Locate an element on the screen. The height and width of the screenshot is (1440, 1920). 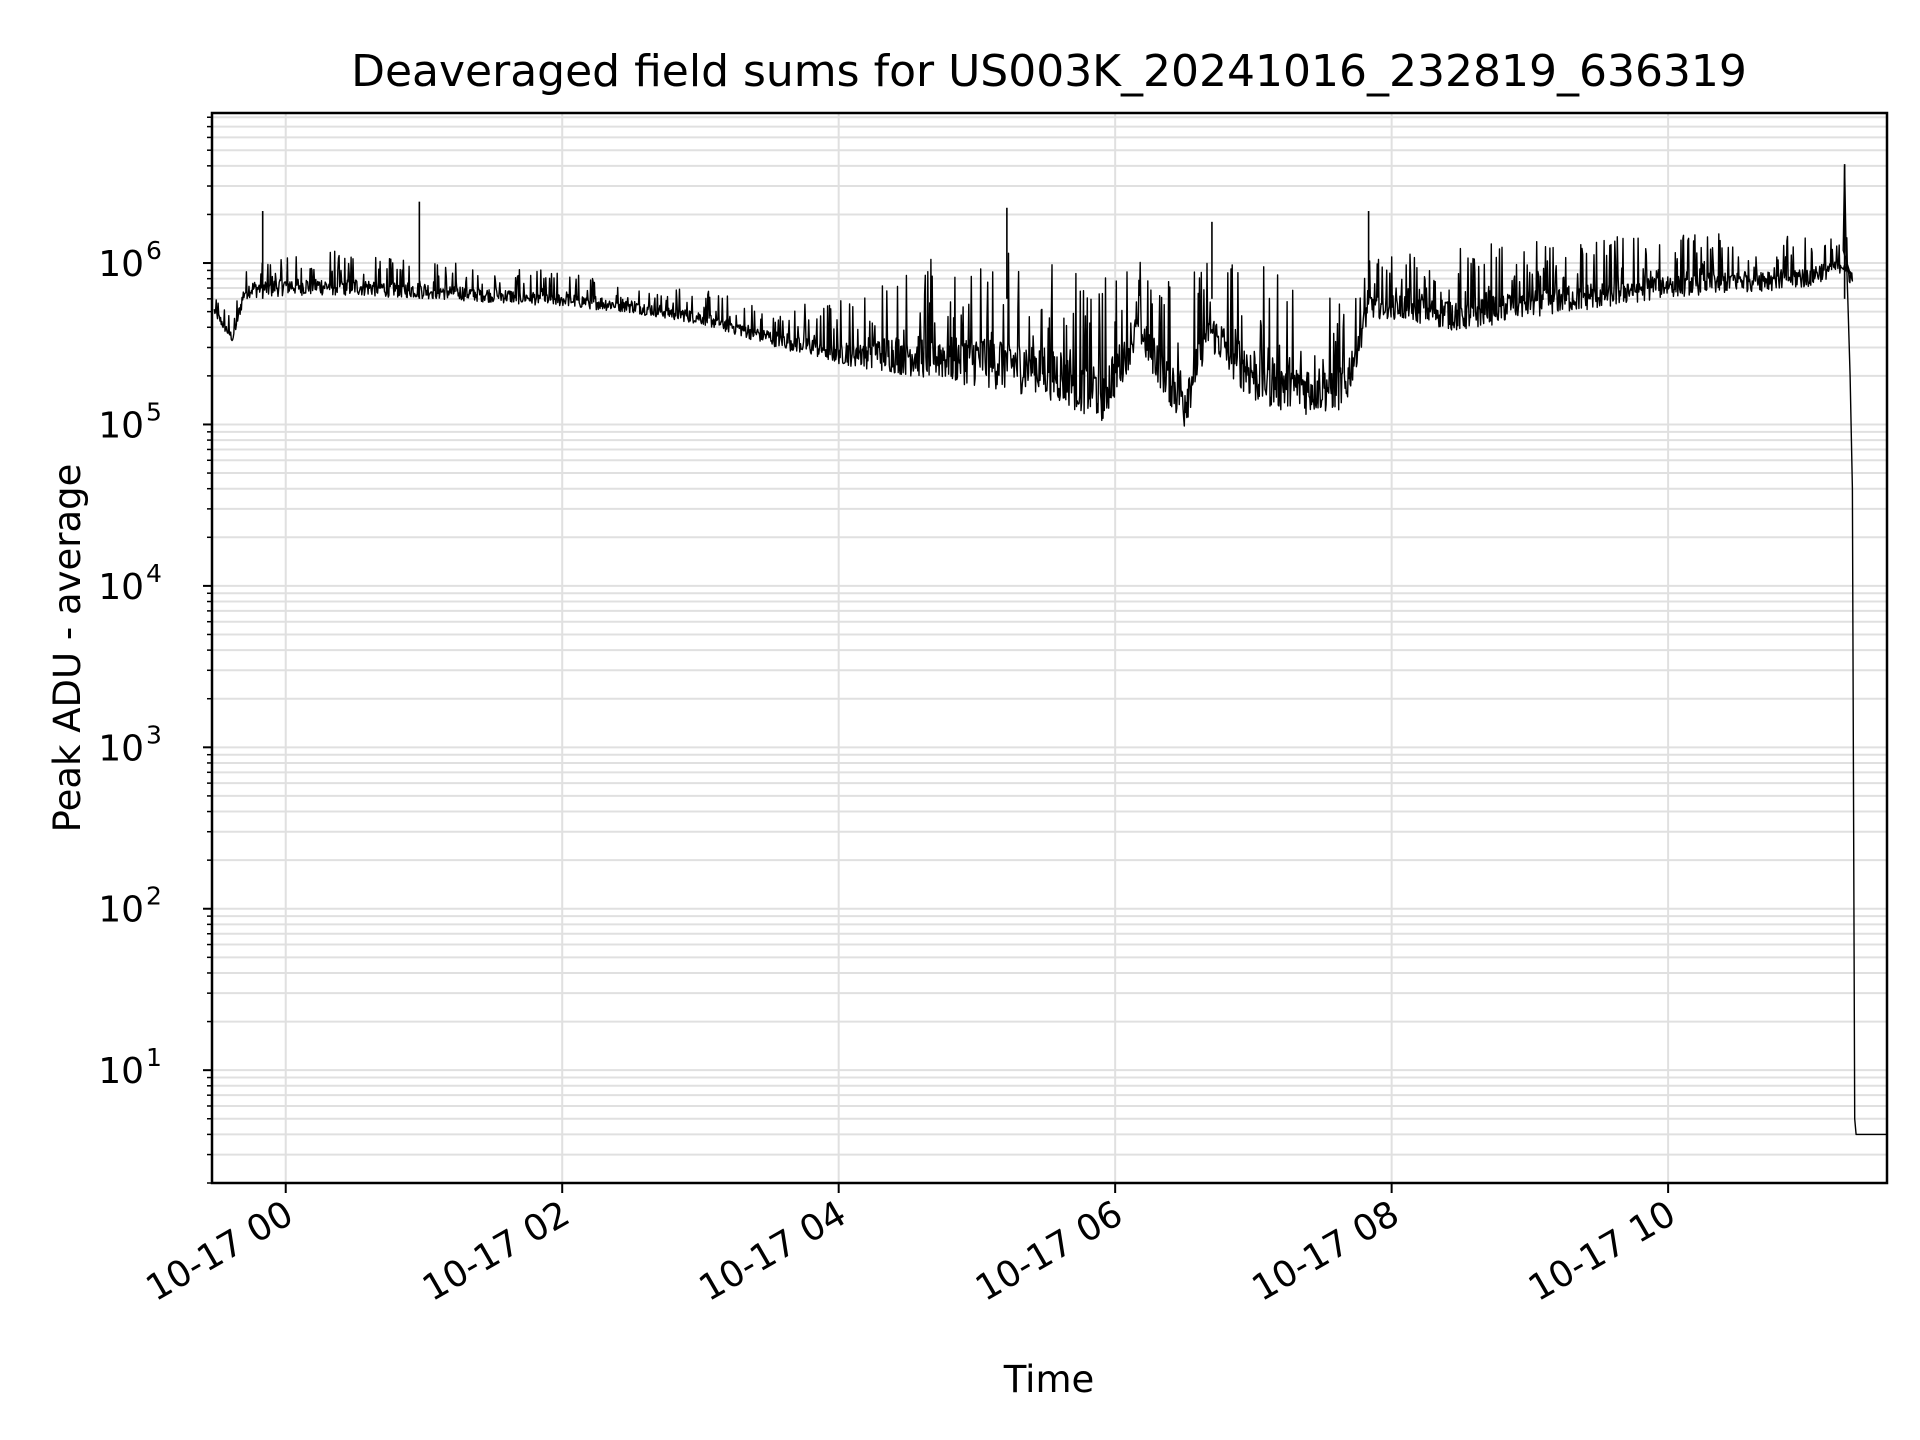
y-axis-label: Peak ADU - average is located at coordinates (67, 648).